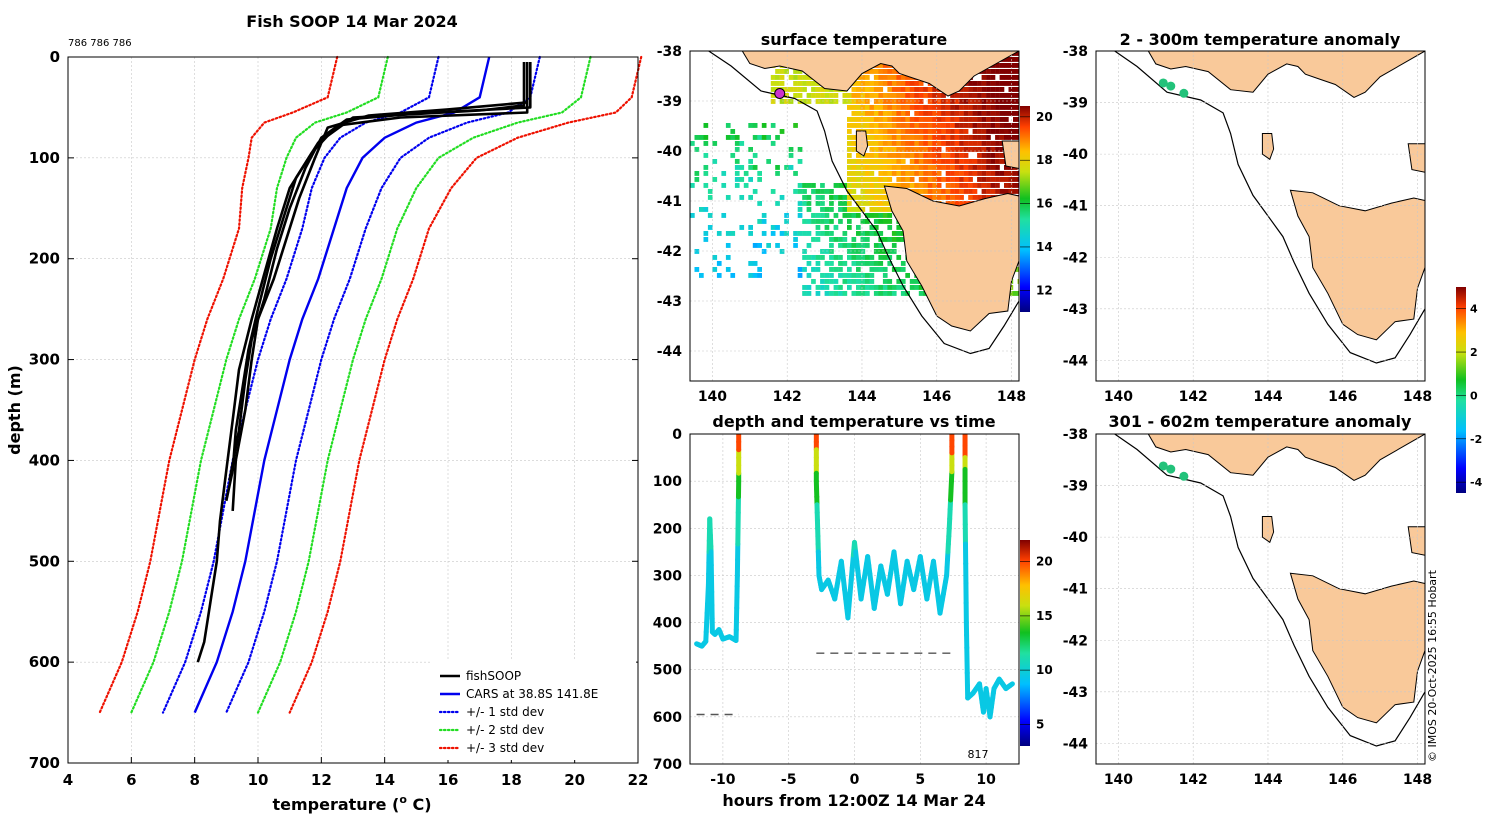 The image size is (1500, 824). Describe the element at coordinates (1417, 397) in the screenshot. I see `anomaly-shallow-xtick-label: 148` at that location.